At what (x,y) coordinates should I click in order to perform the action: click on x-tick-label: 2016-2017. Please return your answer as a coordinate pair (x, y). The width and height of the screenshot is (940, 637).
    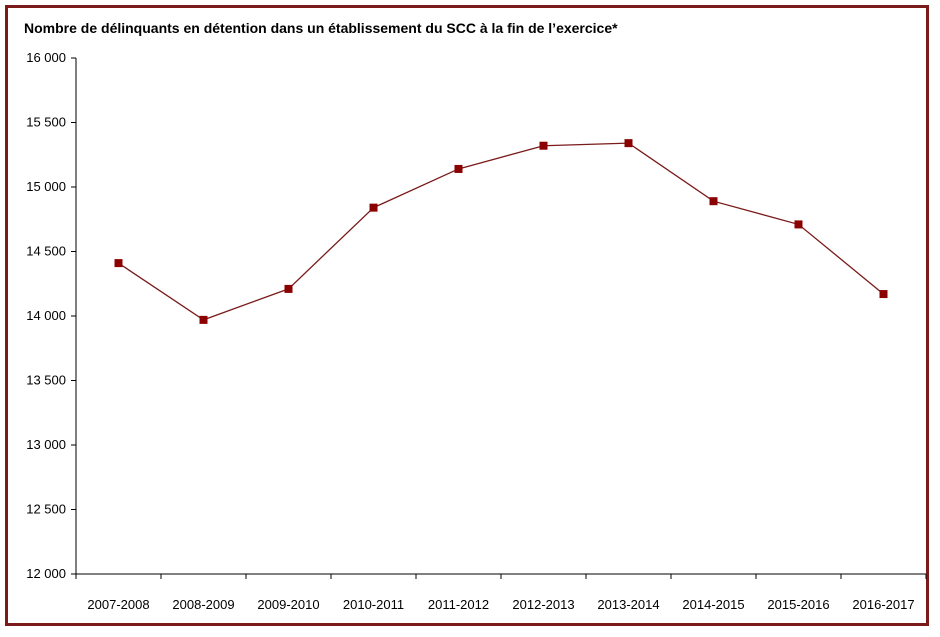
    Looking at the image, I should click on (883, 604).